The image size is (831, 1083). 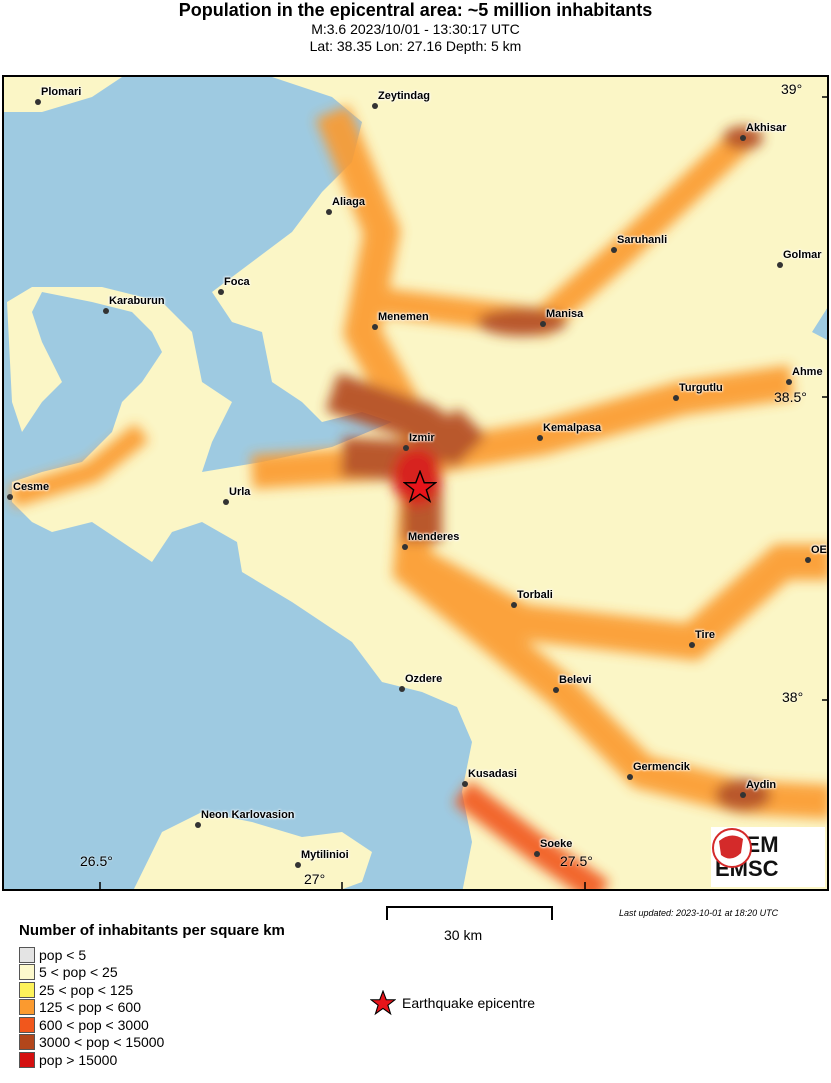 I want to click on city-label: Saruhanli, so click(x=642, y=240).